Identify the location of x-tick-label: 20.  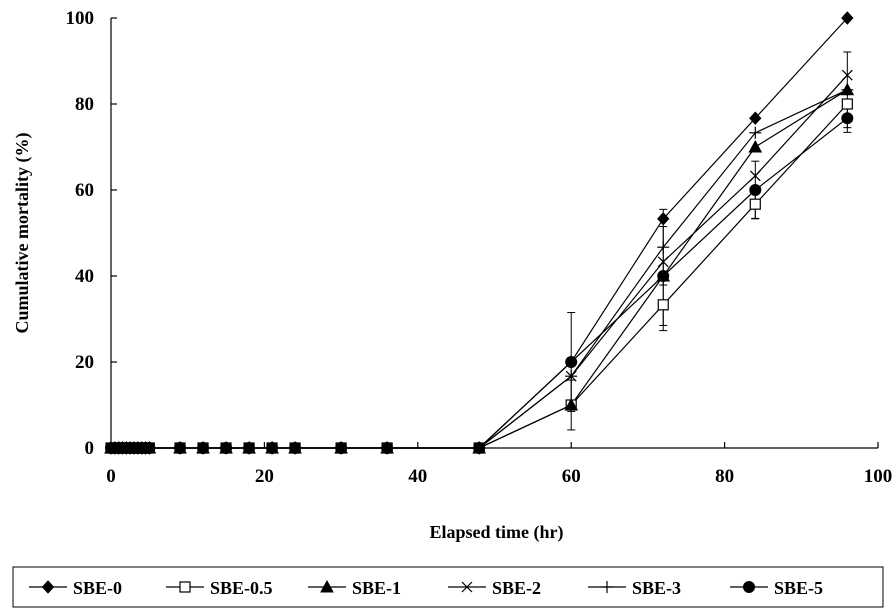
(264, 476).